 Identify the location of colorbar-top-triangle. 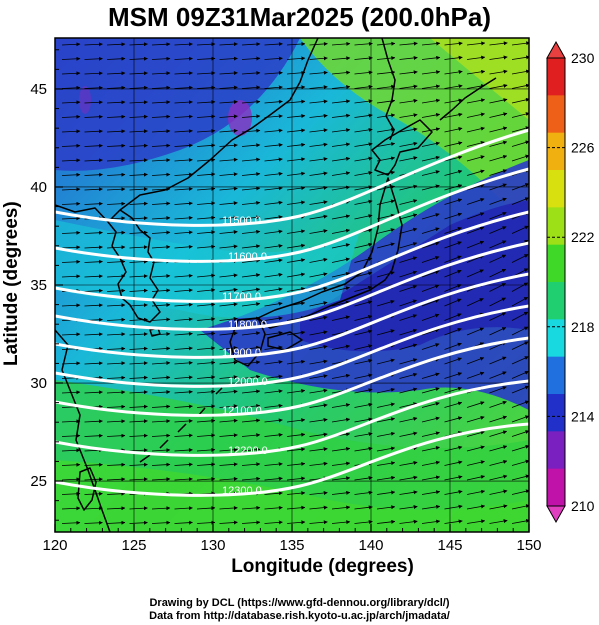
(556, 50).